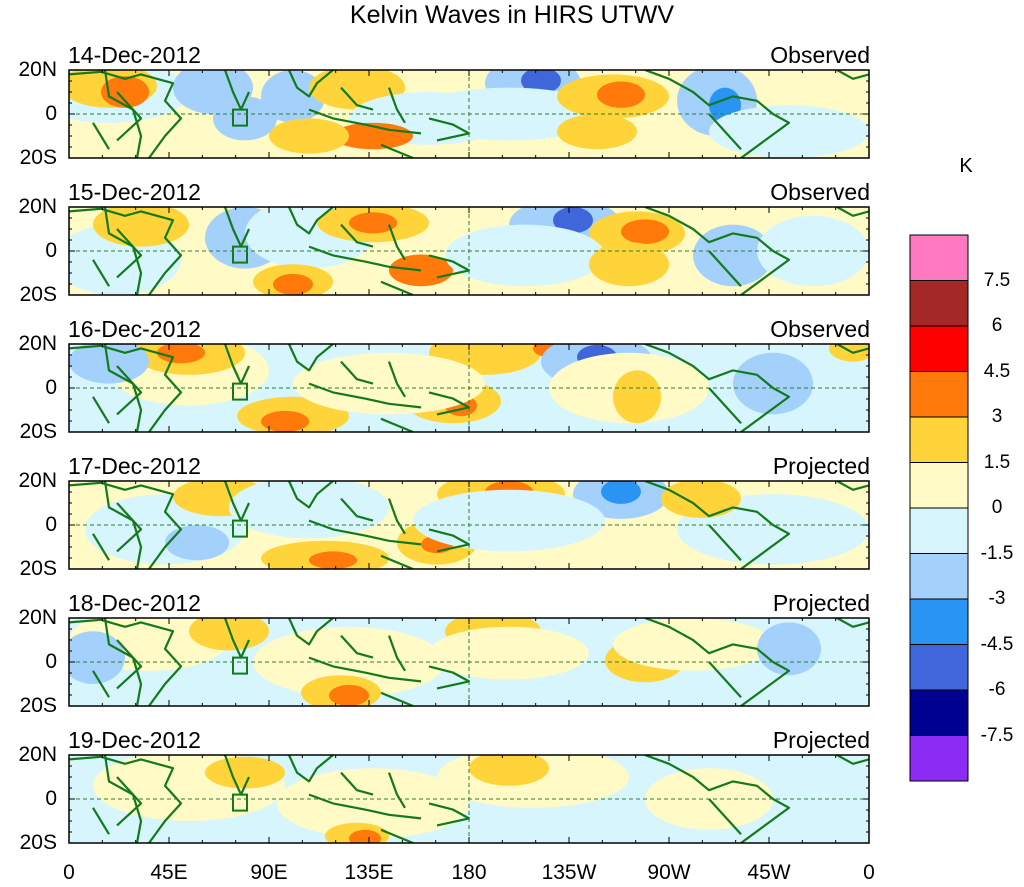 This screenshot has width=1024, height=887. Describe the element at coordinates (134, 329) in the screenshot. I see `panel-date: 16-Dec-2012` at that location.